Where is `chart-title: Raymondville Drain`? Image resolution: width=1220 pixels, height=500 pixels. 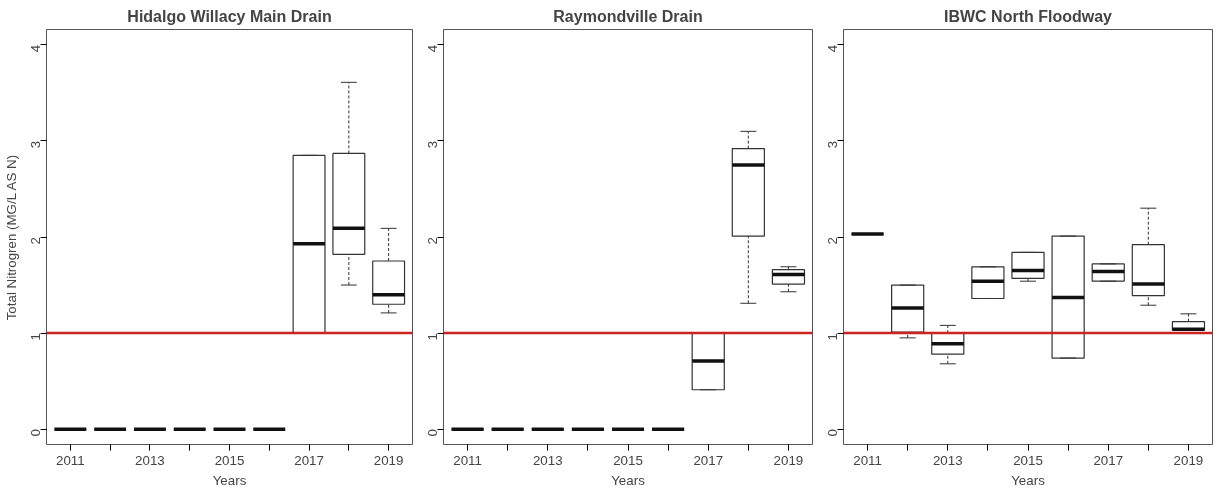
chart-title: Raymondville Drain is located at coordinates (628, 16).